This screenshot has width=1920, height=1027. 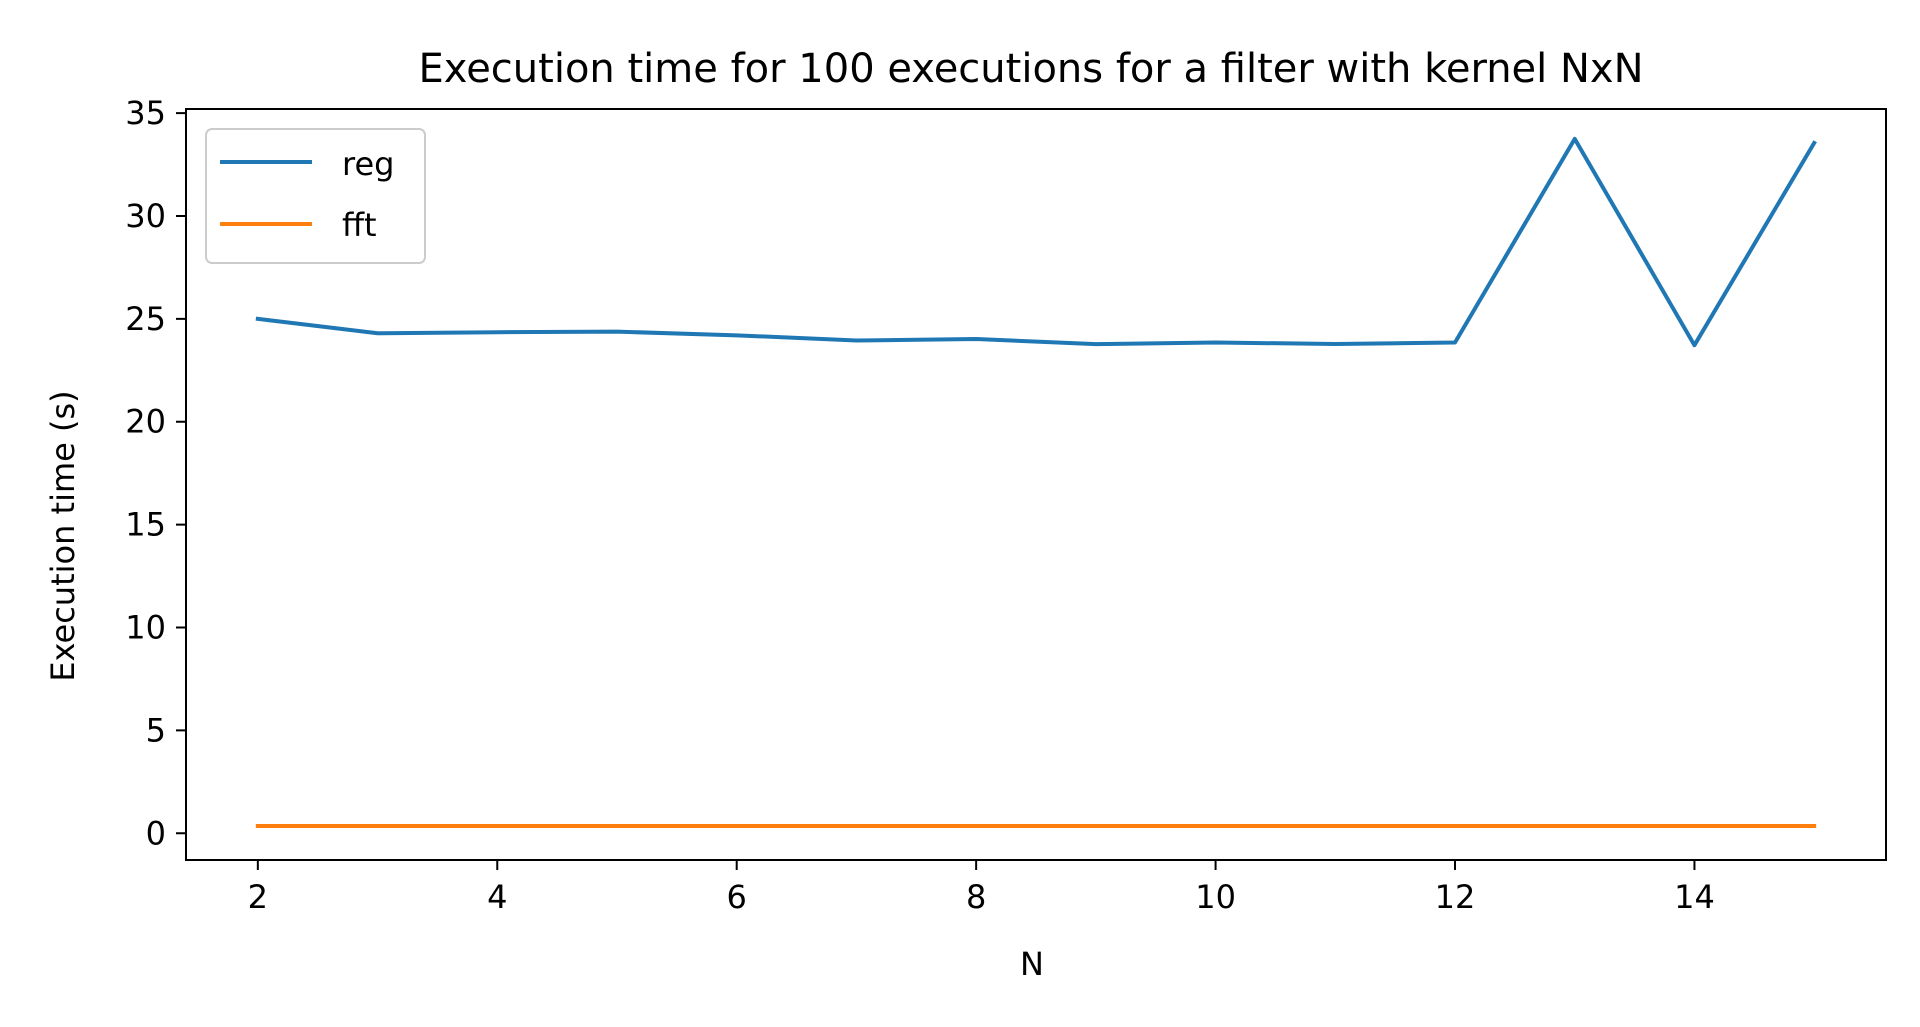 What do you see at coordinates (497, 897) in the screenshot?
I see `x-tick-label: 4` at bounding box center [497, 897].